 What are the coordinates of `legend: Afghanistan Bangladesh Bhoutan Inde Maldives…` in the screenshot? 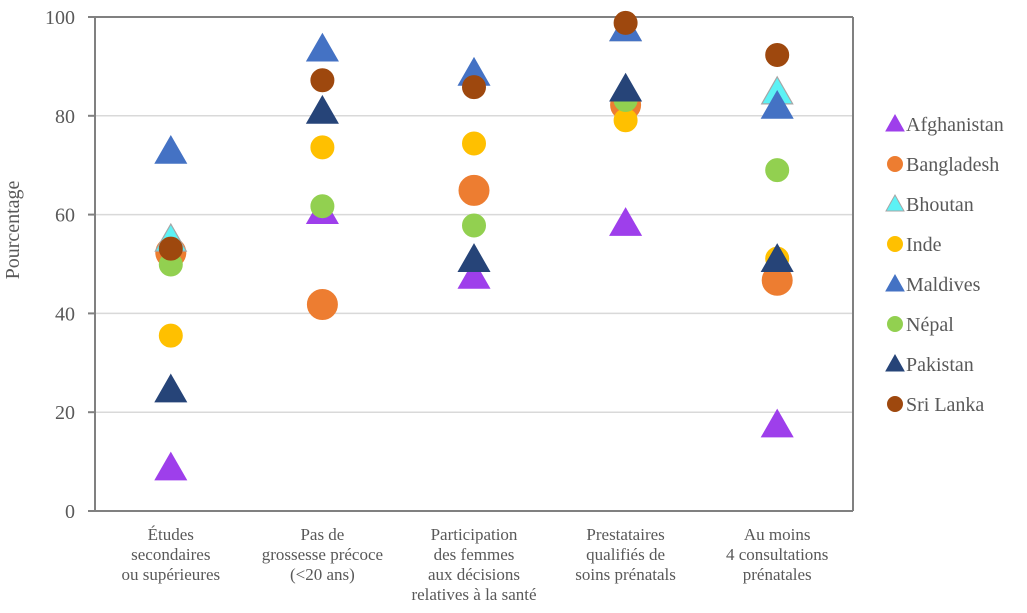 It's located at (944, 264).